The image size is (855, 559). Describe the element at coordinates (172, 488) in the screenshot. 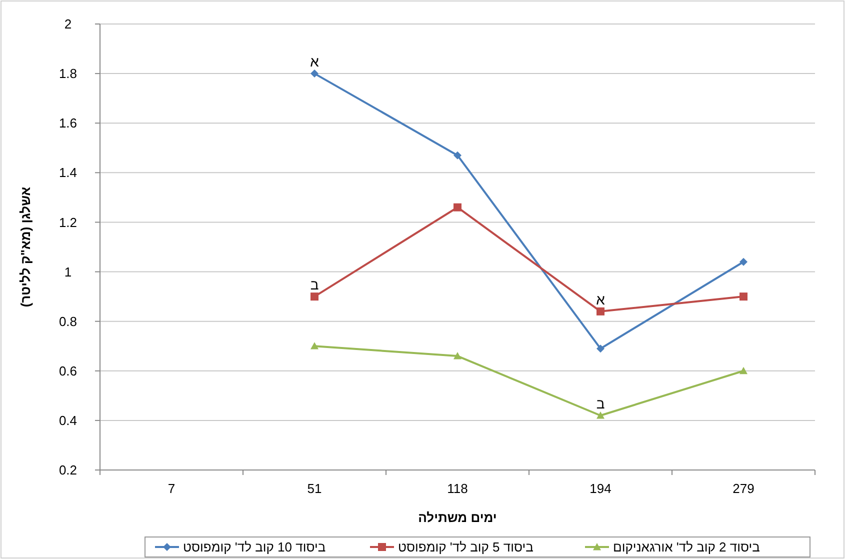

I see `x-tick-label: 7` at that location.